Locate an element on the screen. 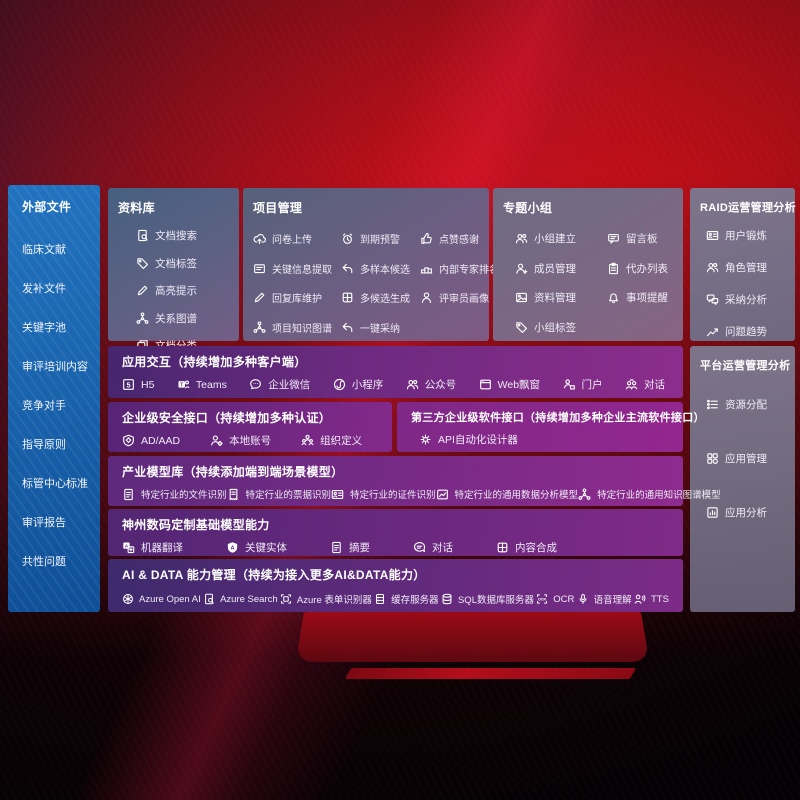 The width and height of the screenshot is (800, 800). row-title: 企业级安全接口（持续增加多种认证） is located at coordinates (227, 418).